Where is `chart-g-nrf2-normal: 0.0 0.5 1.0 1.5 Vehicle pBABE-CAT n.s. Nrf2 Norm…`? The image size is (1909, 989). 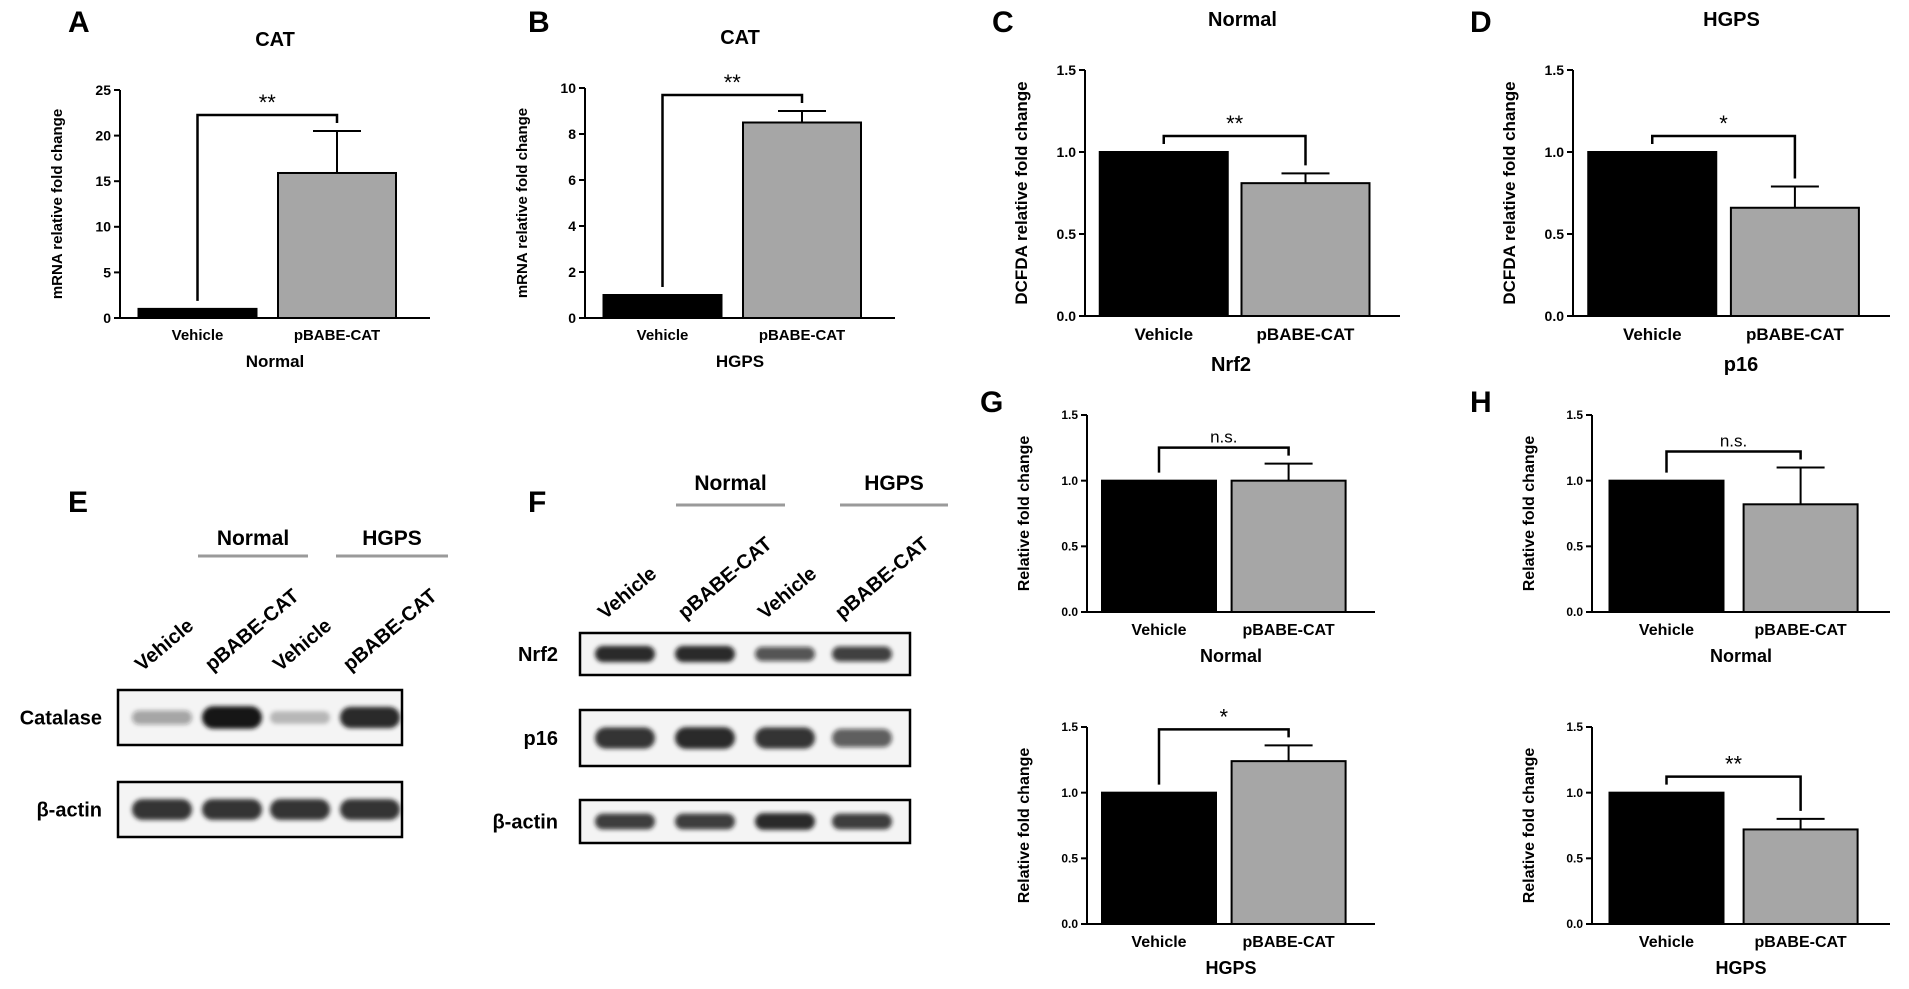
chart-g-nrf2-normal: 0.0 0.5 1.0 1.5 Vehicle pBABE-CAT n.s. Nrf2 Norm… is located at coordinates (1195, 510).